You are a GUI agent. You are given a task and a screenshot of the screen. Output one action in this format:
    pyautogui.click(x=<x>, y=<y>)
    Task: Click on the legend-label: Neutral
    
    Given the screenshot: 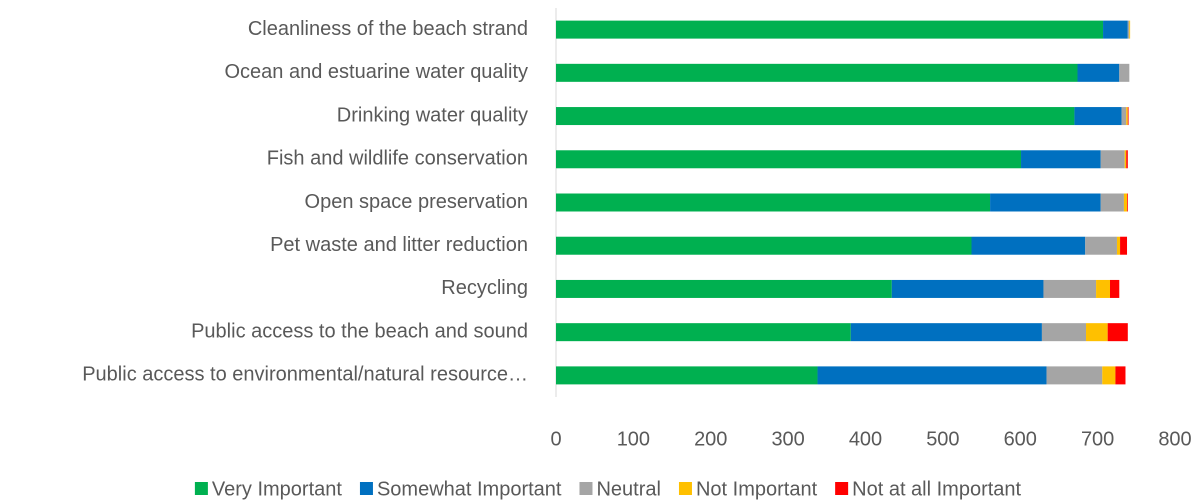 What is the action you would take?
    pyautogui.click(x=628, y=489)
    